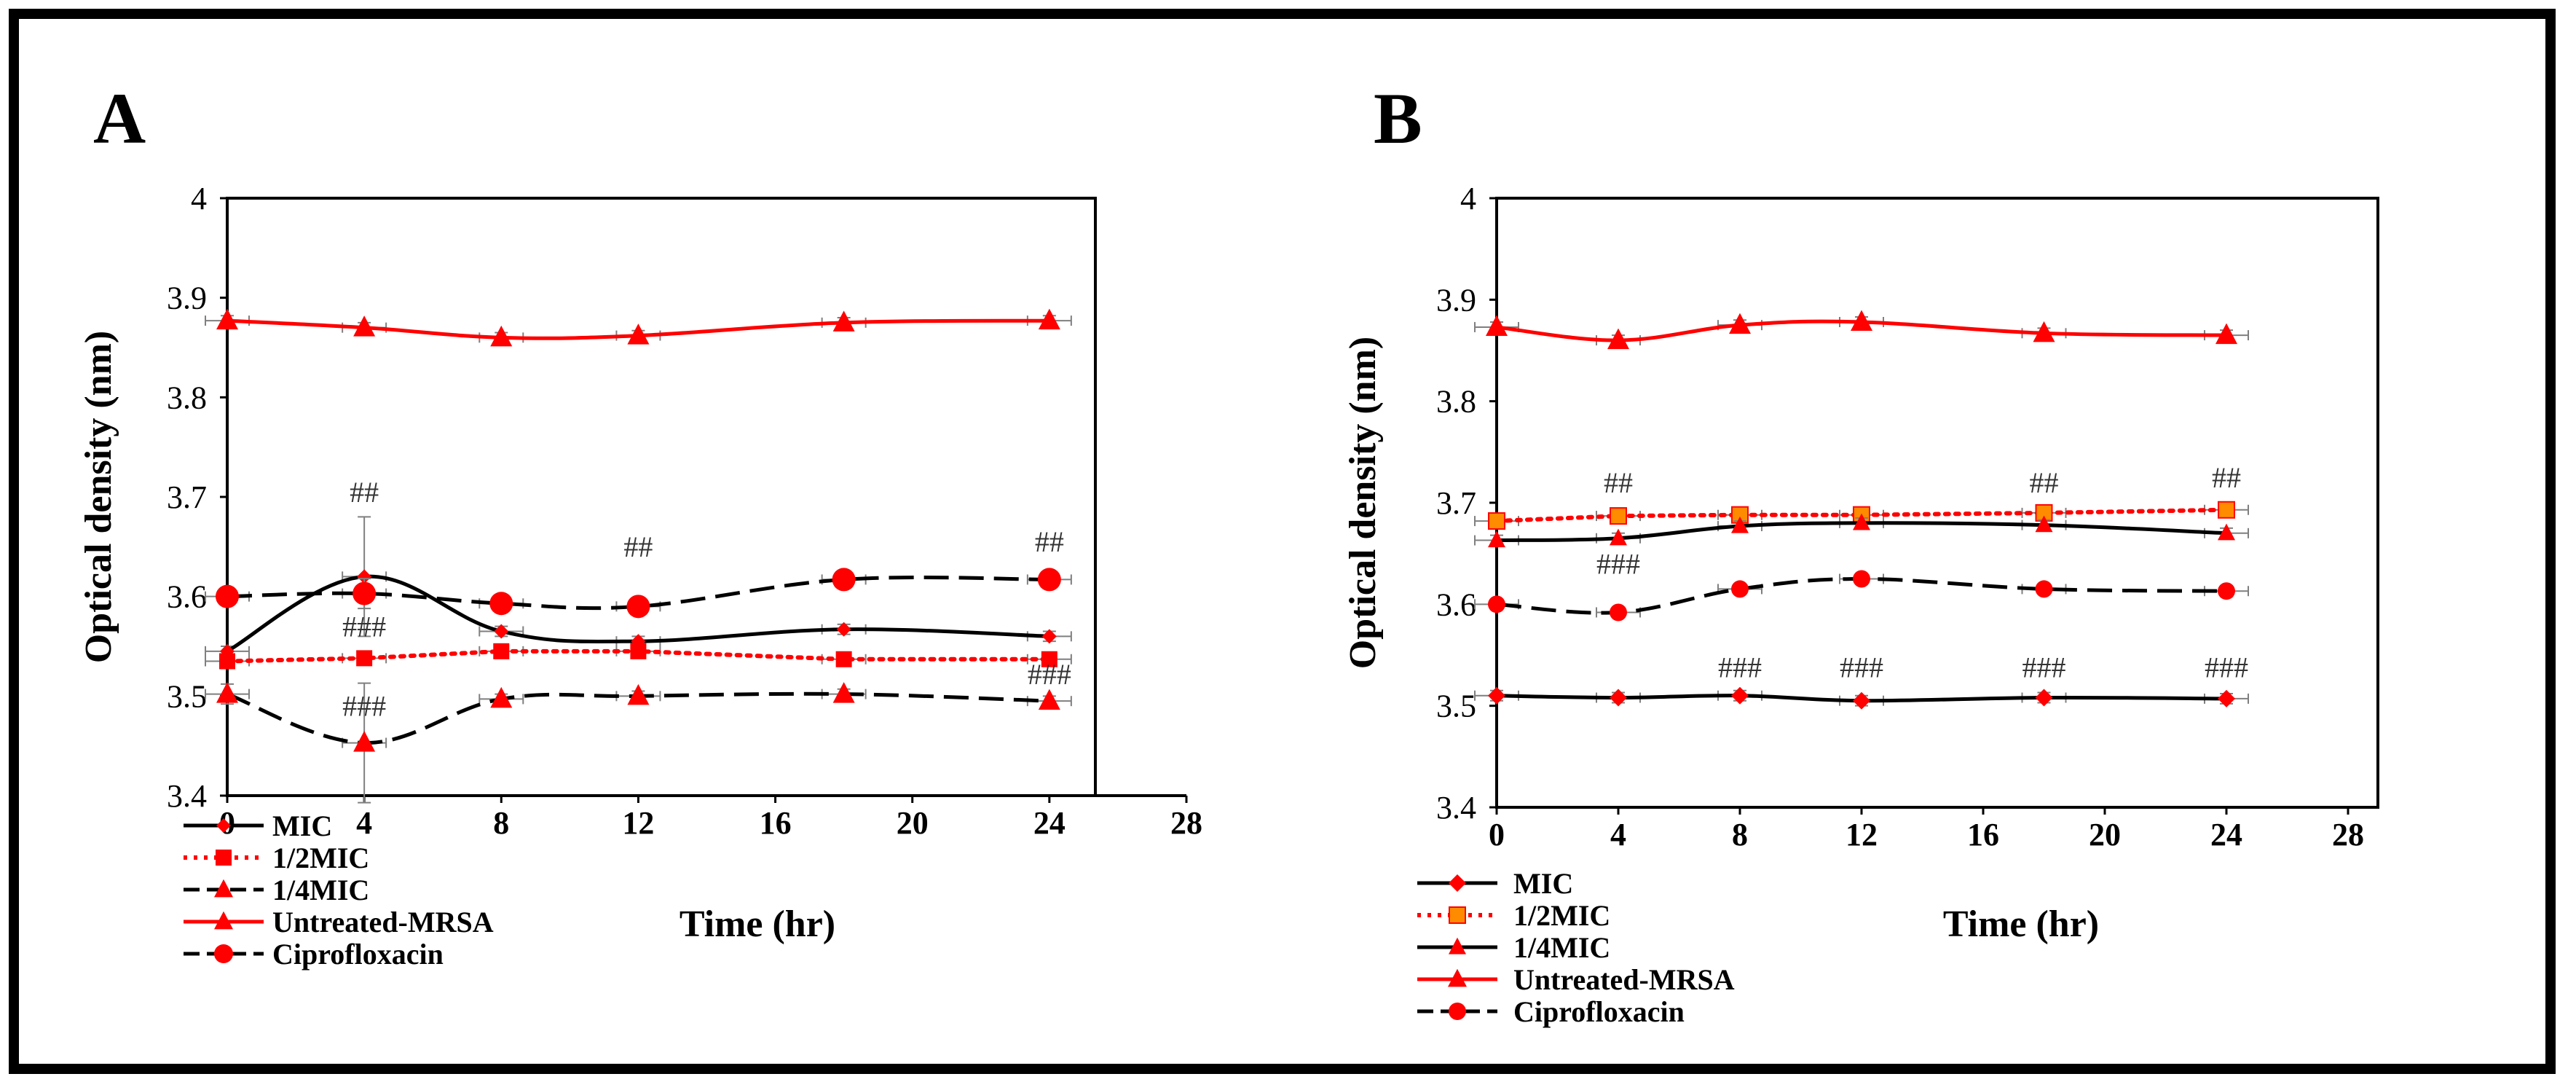 The image size is (2576, 1090). I want to click on y-axis-label: Optical density (nm), so click(98, 497).